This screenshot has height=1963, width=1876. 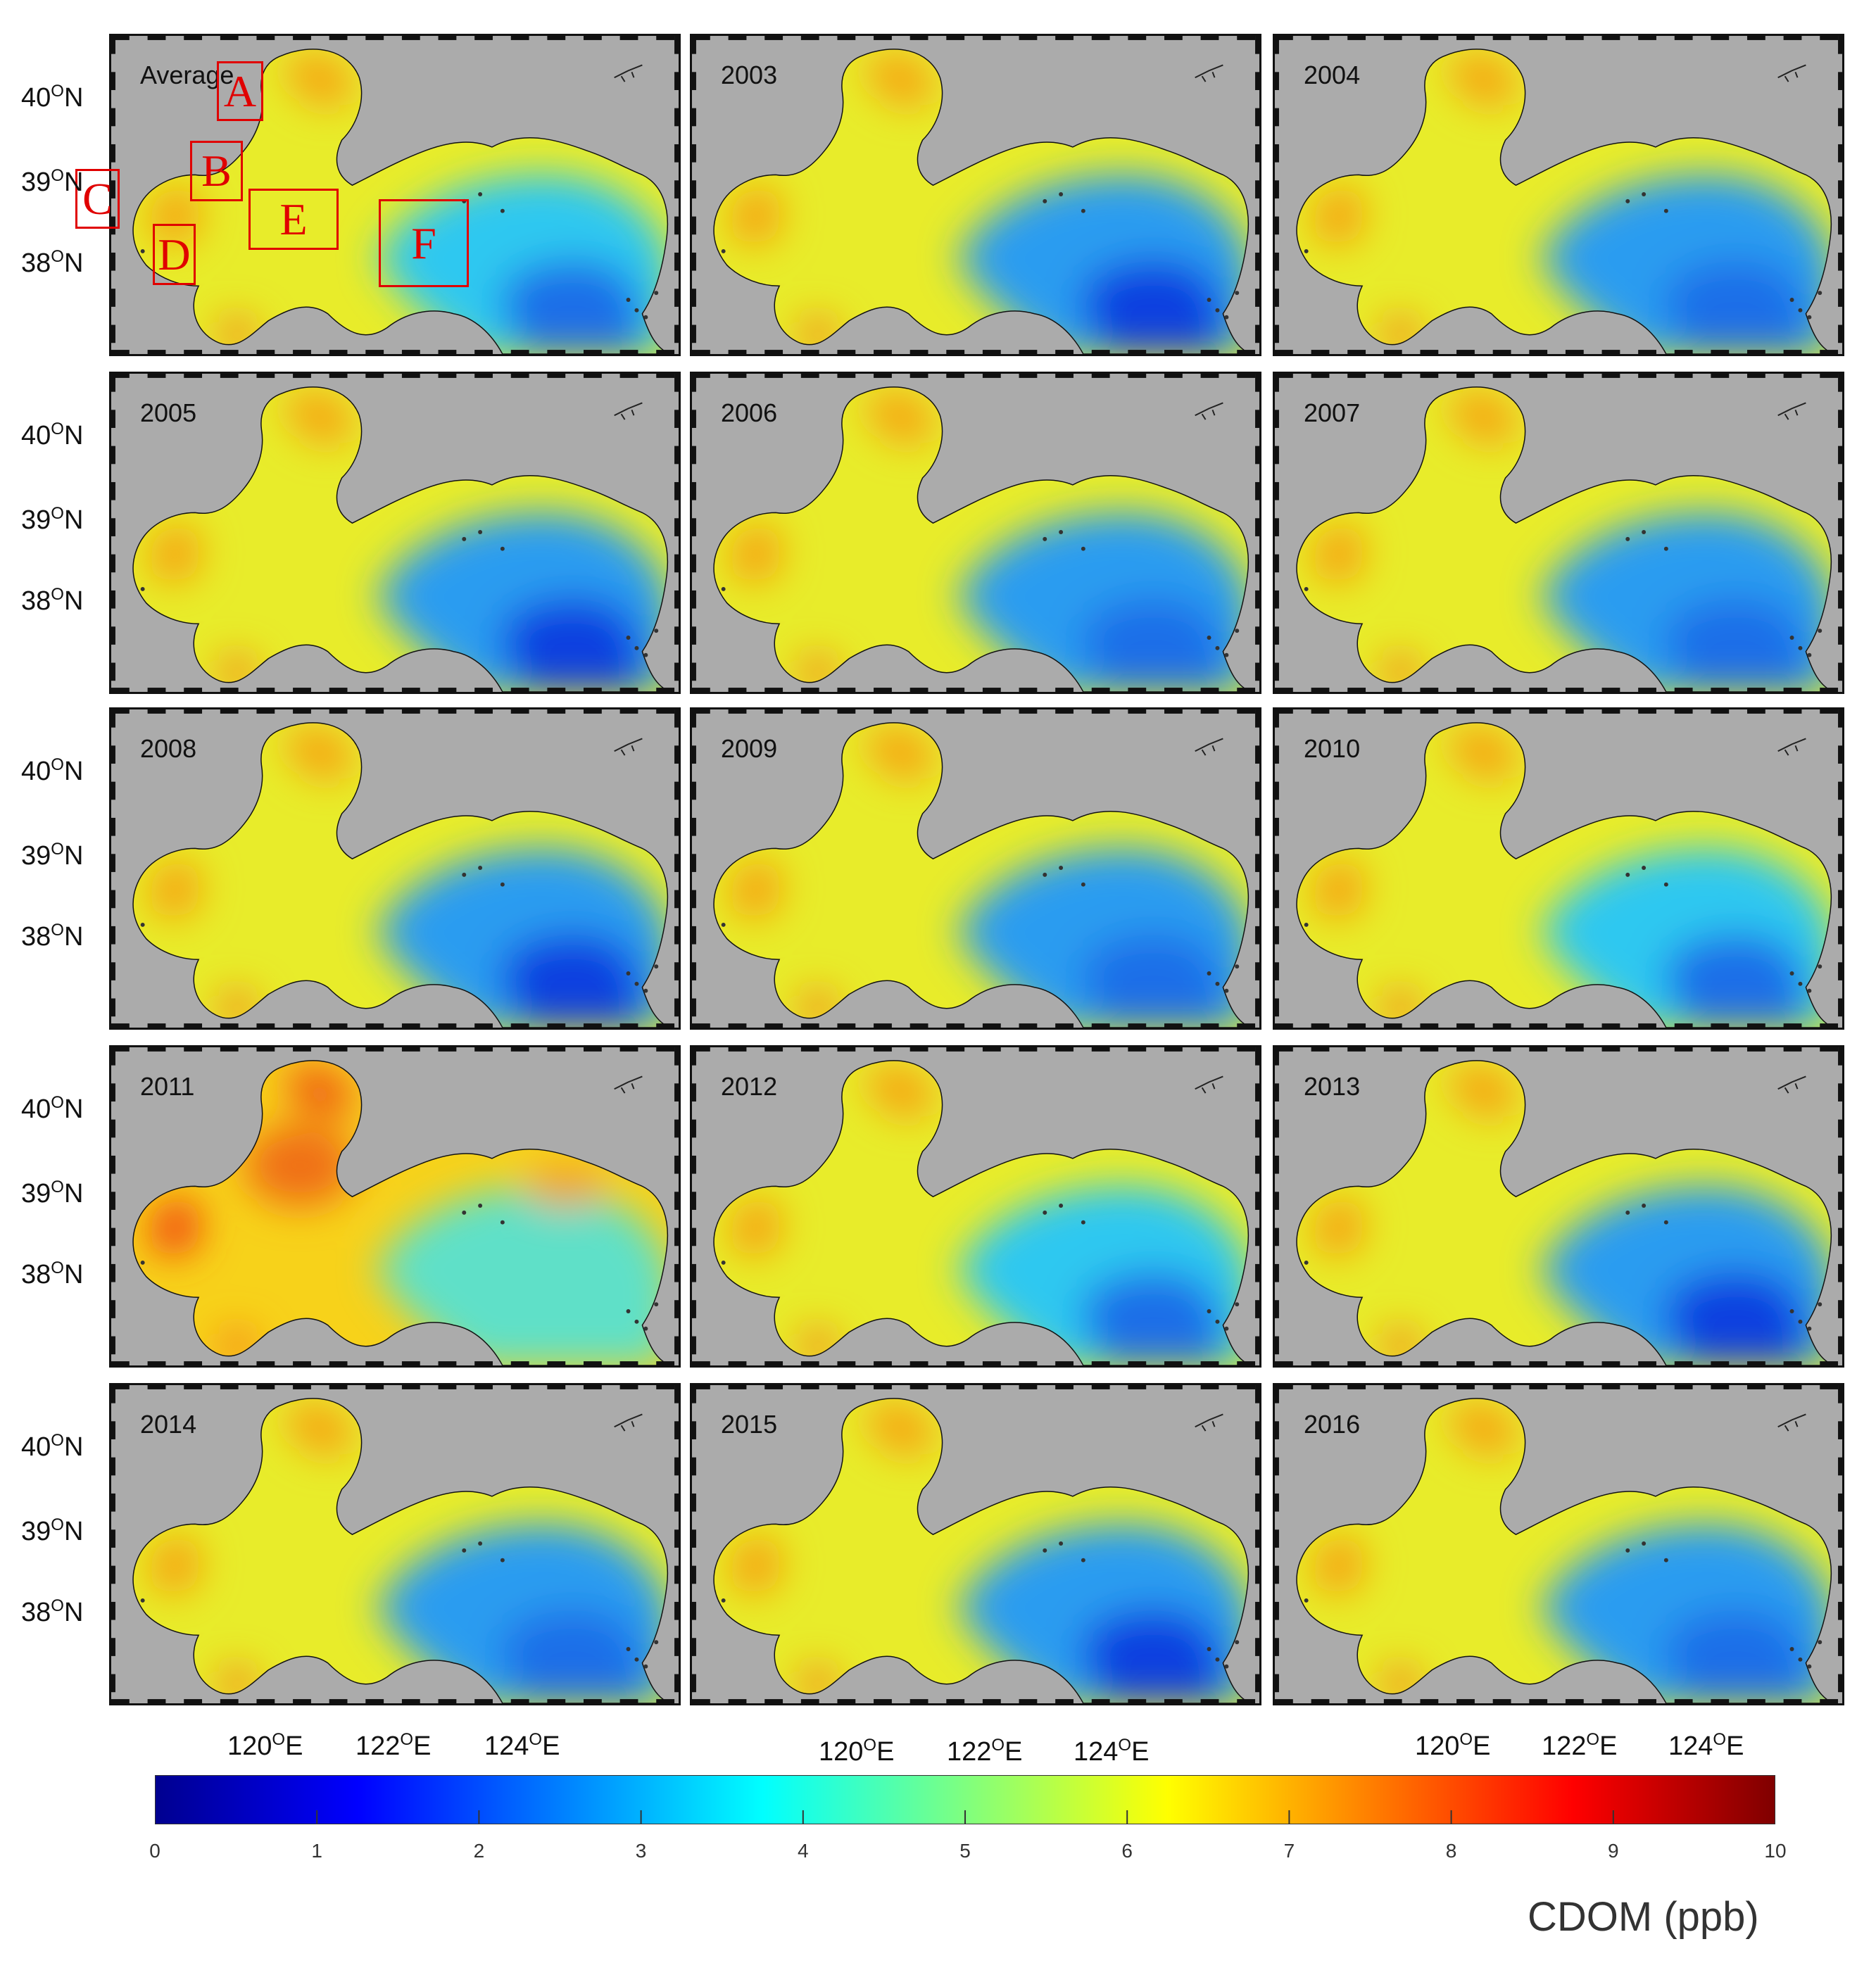 I want to click on colorbar-tick-label: 0, so click(x=155, y=1851).